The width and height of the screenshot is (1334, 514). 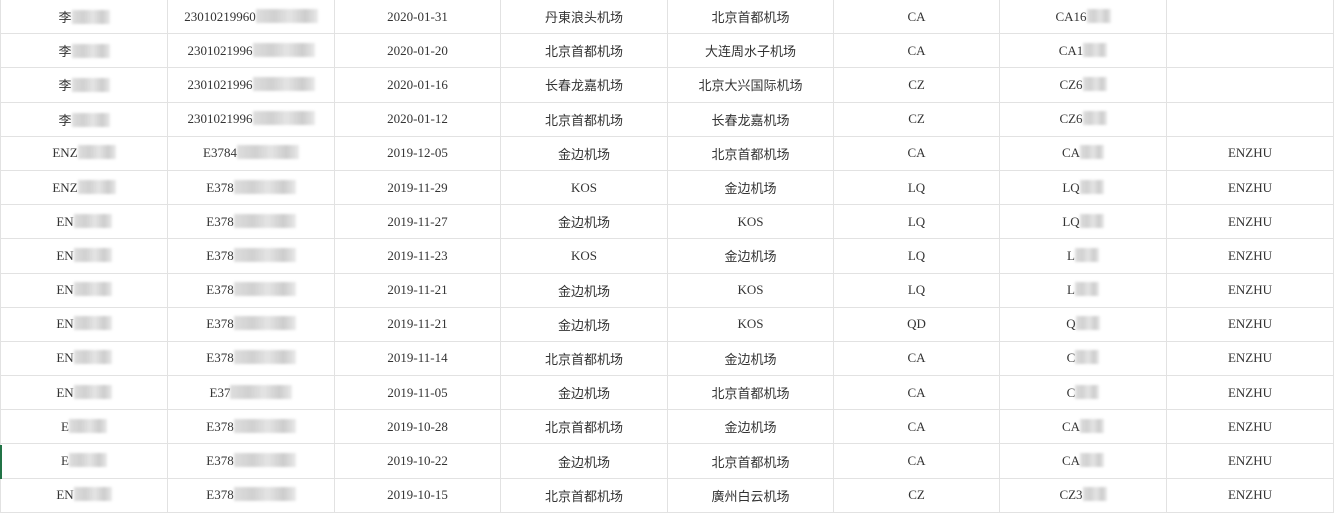 What do you see at coordinates (417, 51) in the screenshot?
I see `cell-date: 2020-01-20` at bounding box center [417, 51].